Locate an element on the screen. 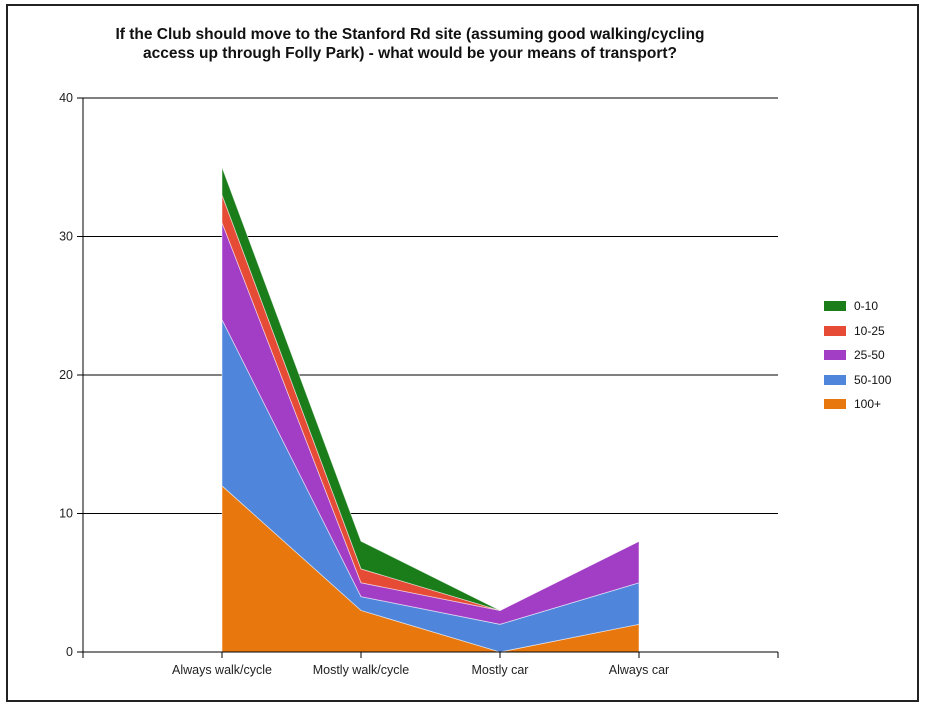 This screenshot has height=706, width=929. chart-legend: 0-10 10-25 25-50 50-100 100+ is located at coordinates (857, 355).